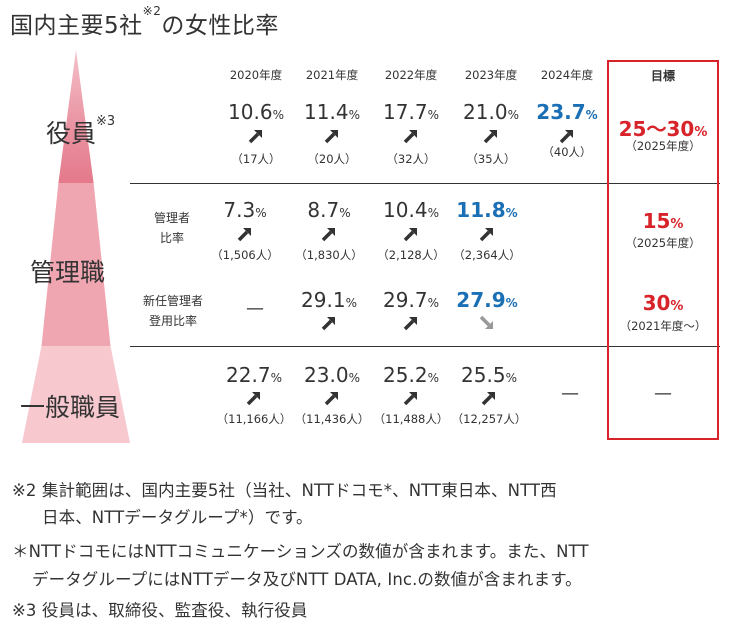  I want to click on pyramid-middle-section, so click(76, 264).